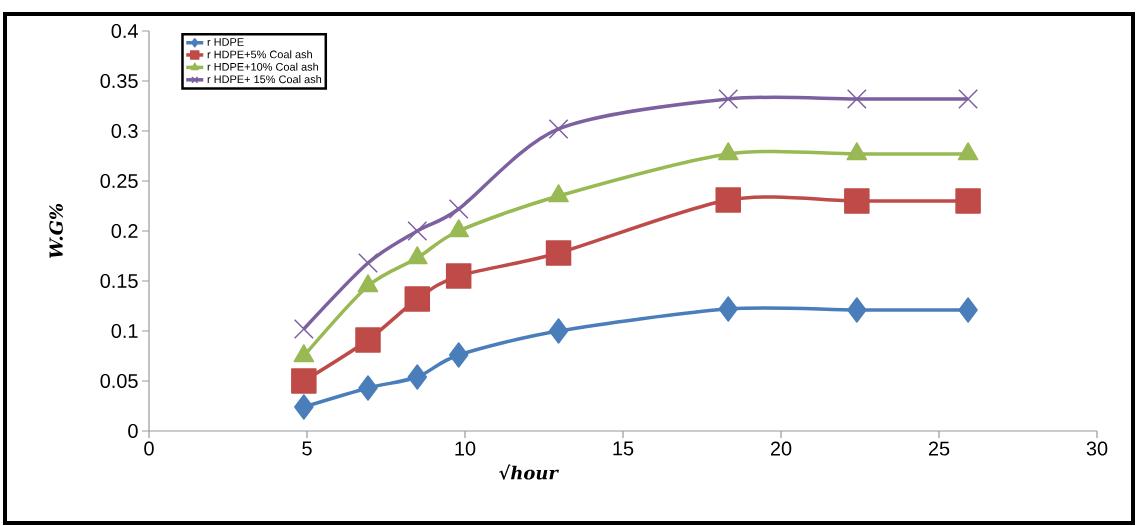 Image resolution: width=1136 pixels, height=526 pixels. I want to click on x-tick-label: 15, so click(623, 448).